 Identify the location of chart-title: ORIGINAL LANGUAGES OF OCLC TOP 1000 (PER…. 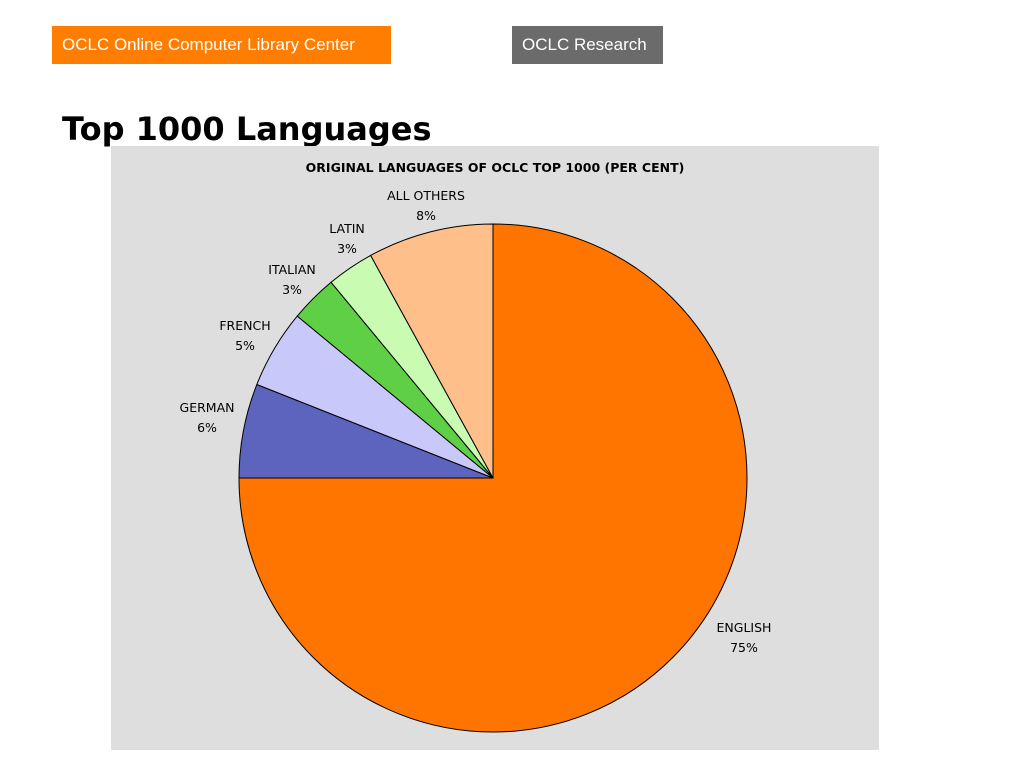
(495, 167).